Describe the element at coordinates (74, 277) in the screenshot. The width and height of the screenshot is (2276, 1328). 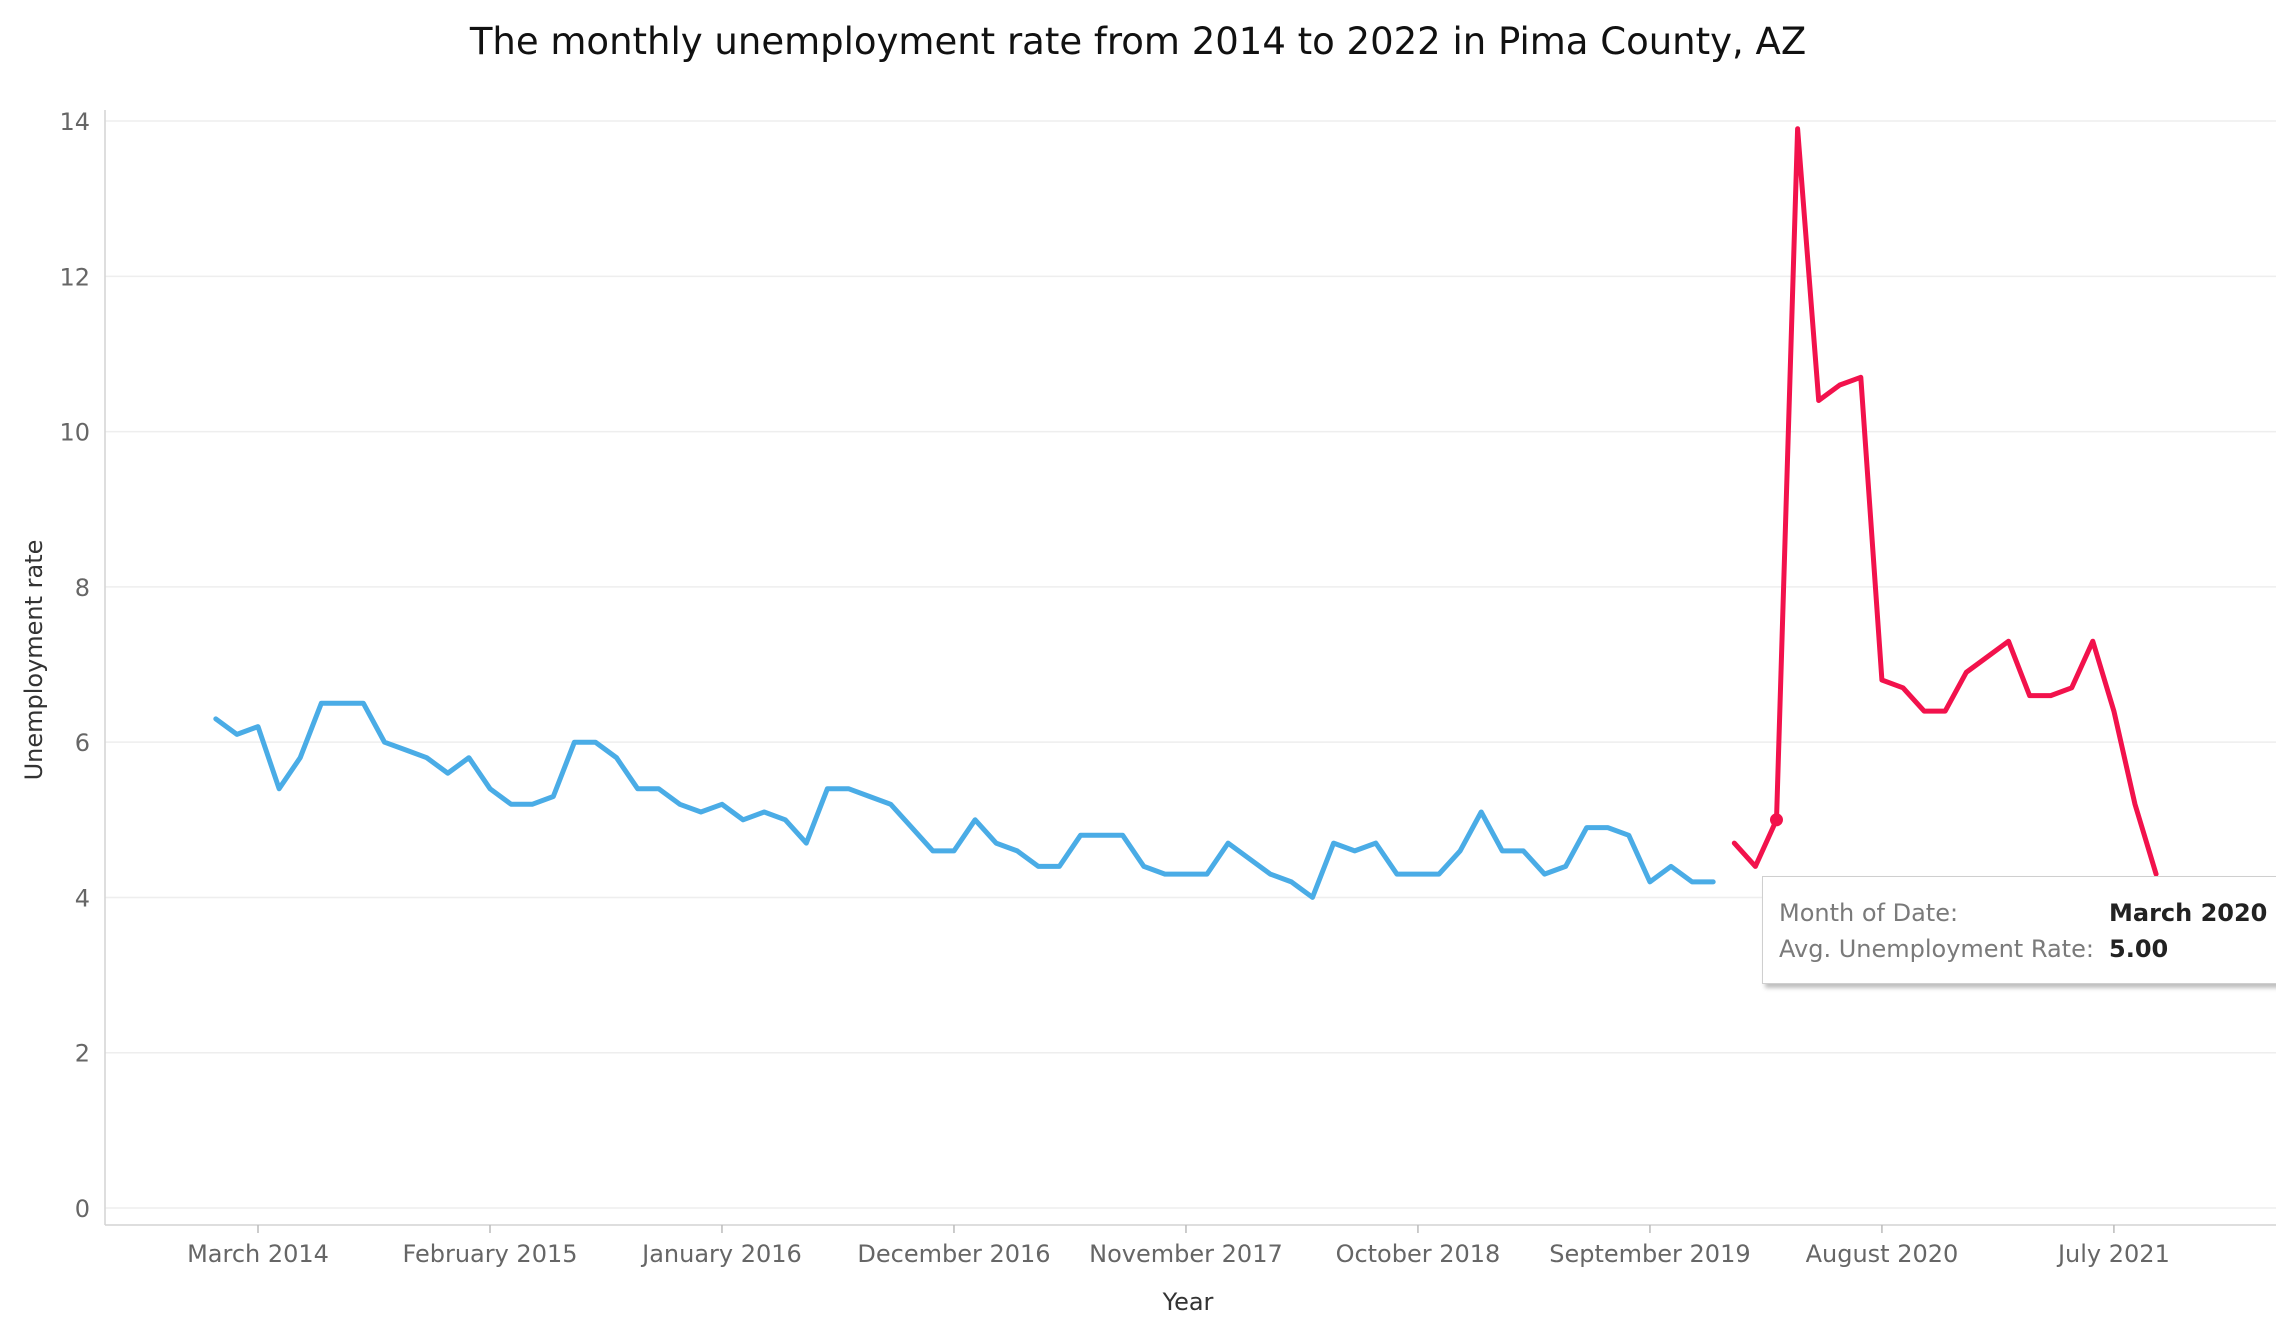
I see `y-tick-label-12: 12` at that location.